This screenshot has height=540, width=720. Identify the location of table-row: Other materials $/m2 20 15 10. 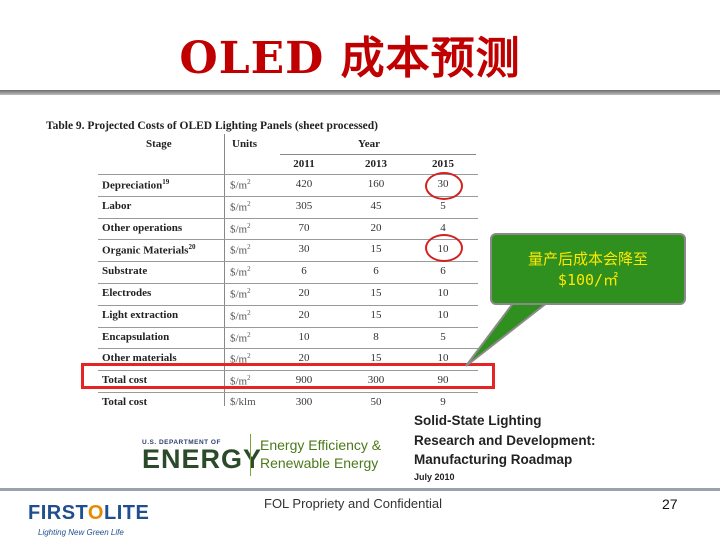
(288, 359).